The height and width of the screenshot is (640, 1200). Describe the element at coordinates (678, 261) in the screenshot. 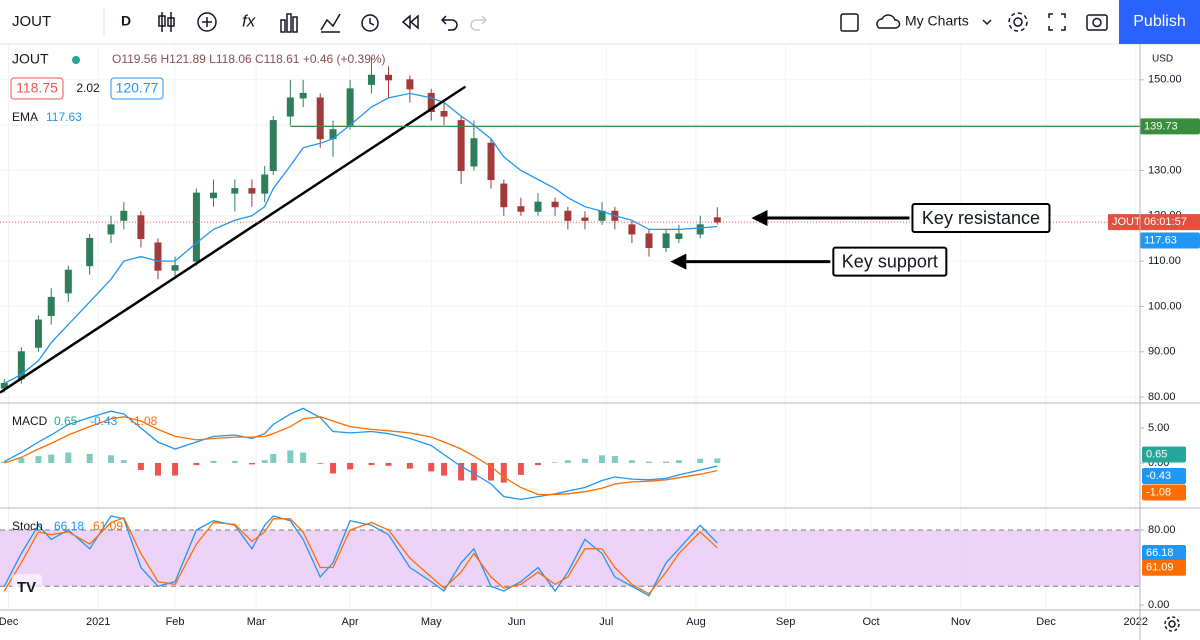

I see `arrow-head` at that location.